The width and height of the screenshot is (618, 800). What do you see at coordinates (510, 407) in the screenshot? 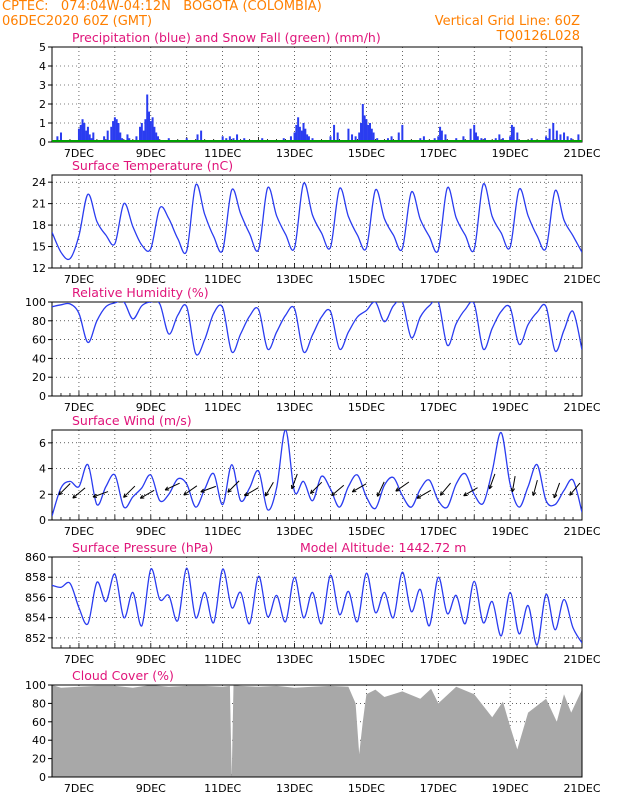
I see `x-tick-label: 19DEC` at bounding box center [510, 407].